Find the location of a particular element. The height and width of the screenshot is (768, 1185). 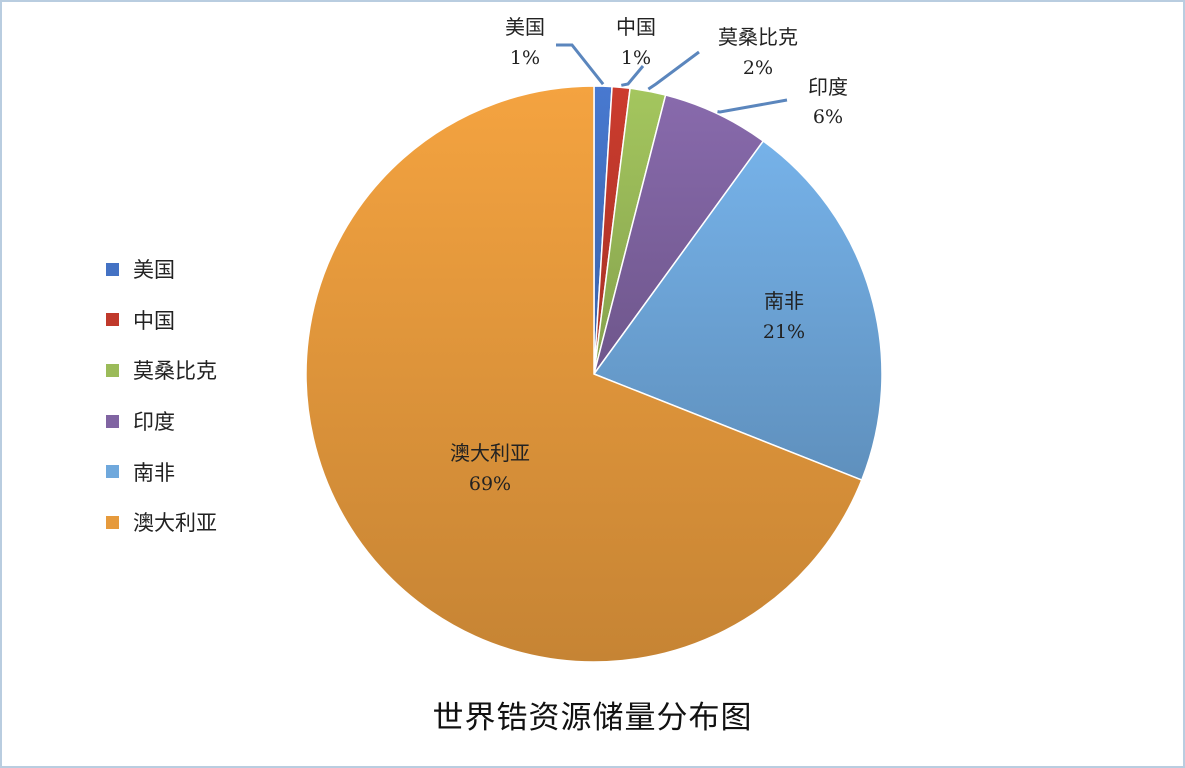

slice-percent-label-3: 2% is located at coordinates (758, 68).